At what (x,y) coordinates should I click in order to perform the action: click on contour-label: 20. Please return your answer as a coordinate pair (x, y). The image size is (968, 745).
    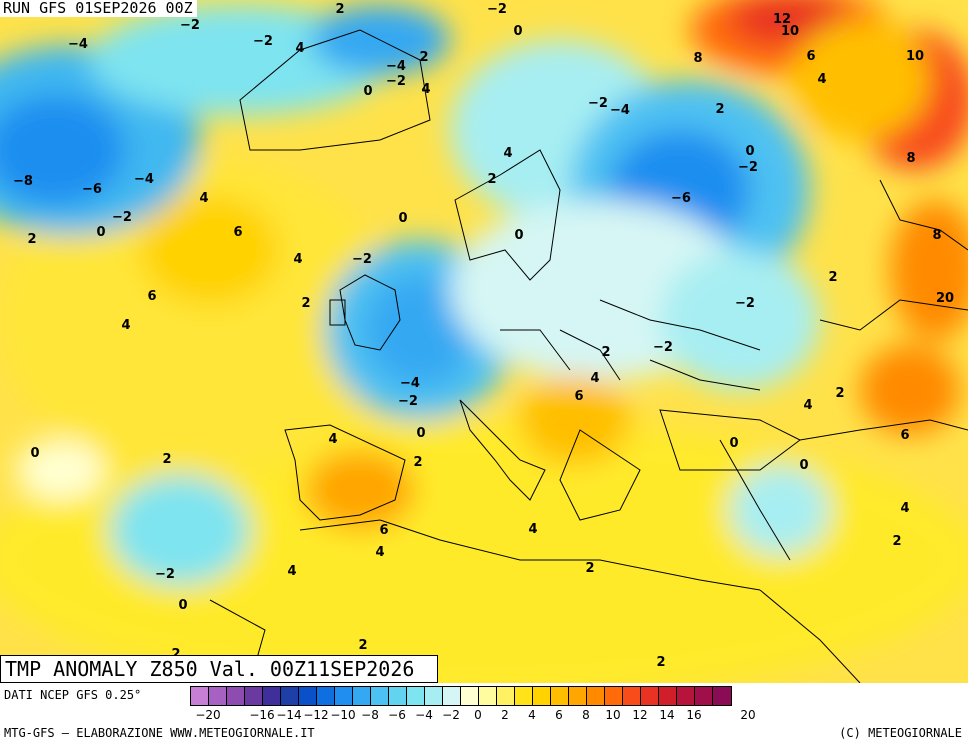
    Looking at the image, I should click on (945, 298).